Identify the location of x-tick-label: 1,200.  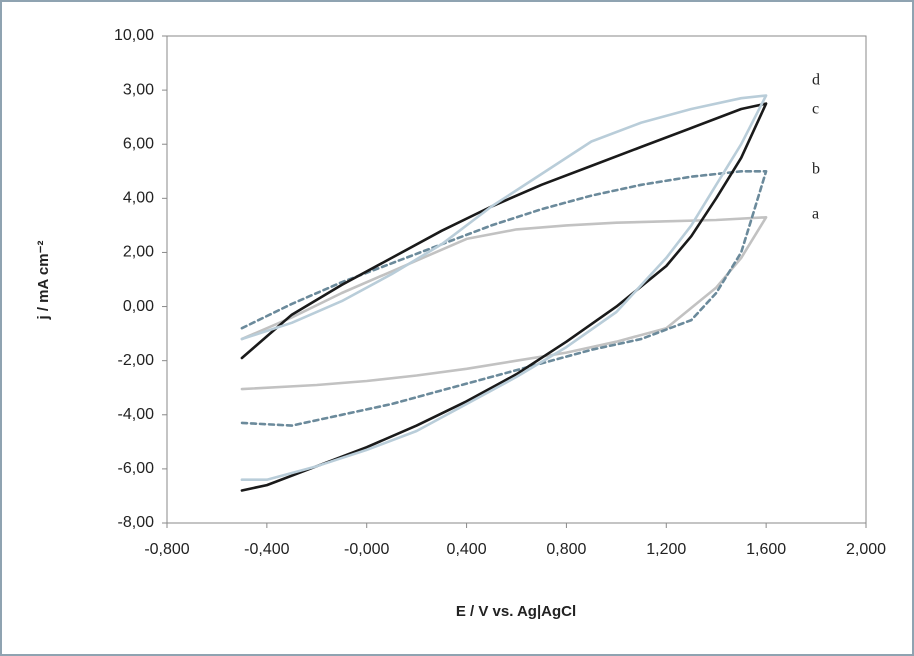
(666, 549).